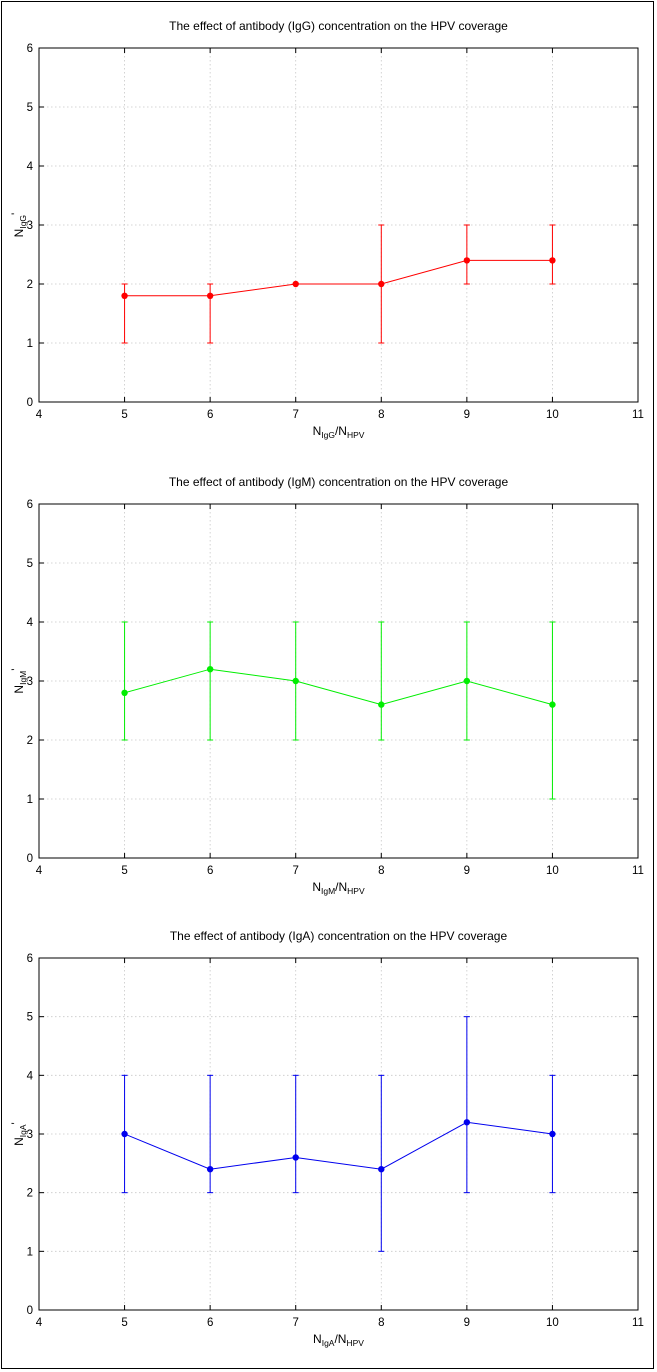  I want to click on y-axis-label: NIgA', so click(18, 1134).